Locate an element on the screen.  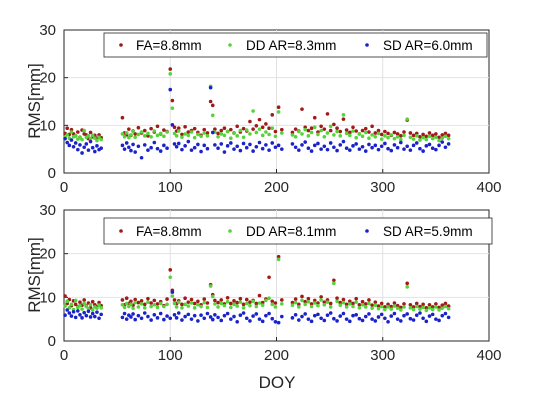
top-plot-y-ticks: 0 10 20 30 is located at coordinates (53, 102).